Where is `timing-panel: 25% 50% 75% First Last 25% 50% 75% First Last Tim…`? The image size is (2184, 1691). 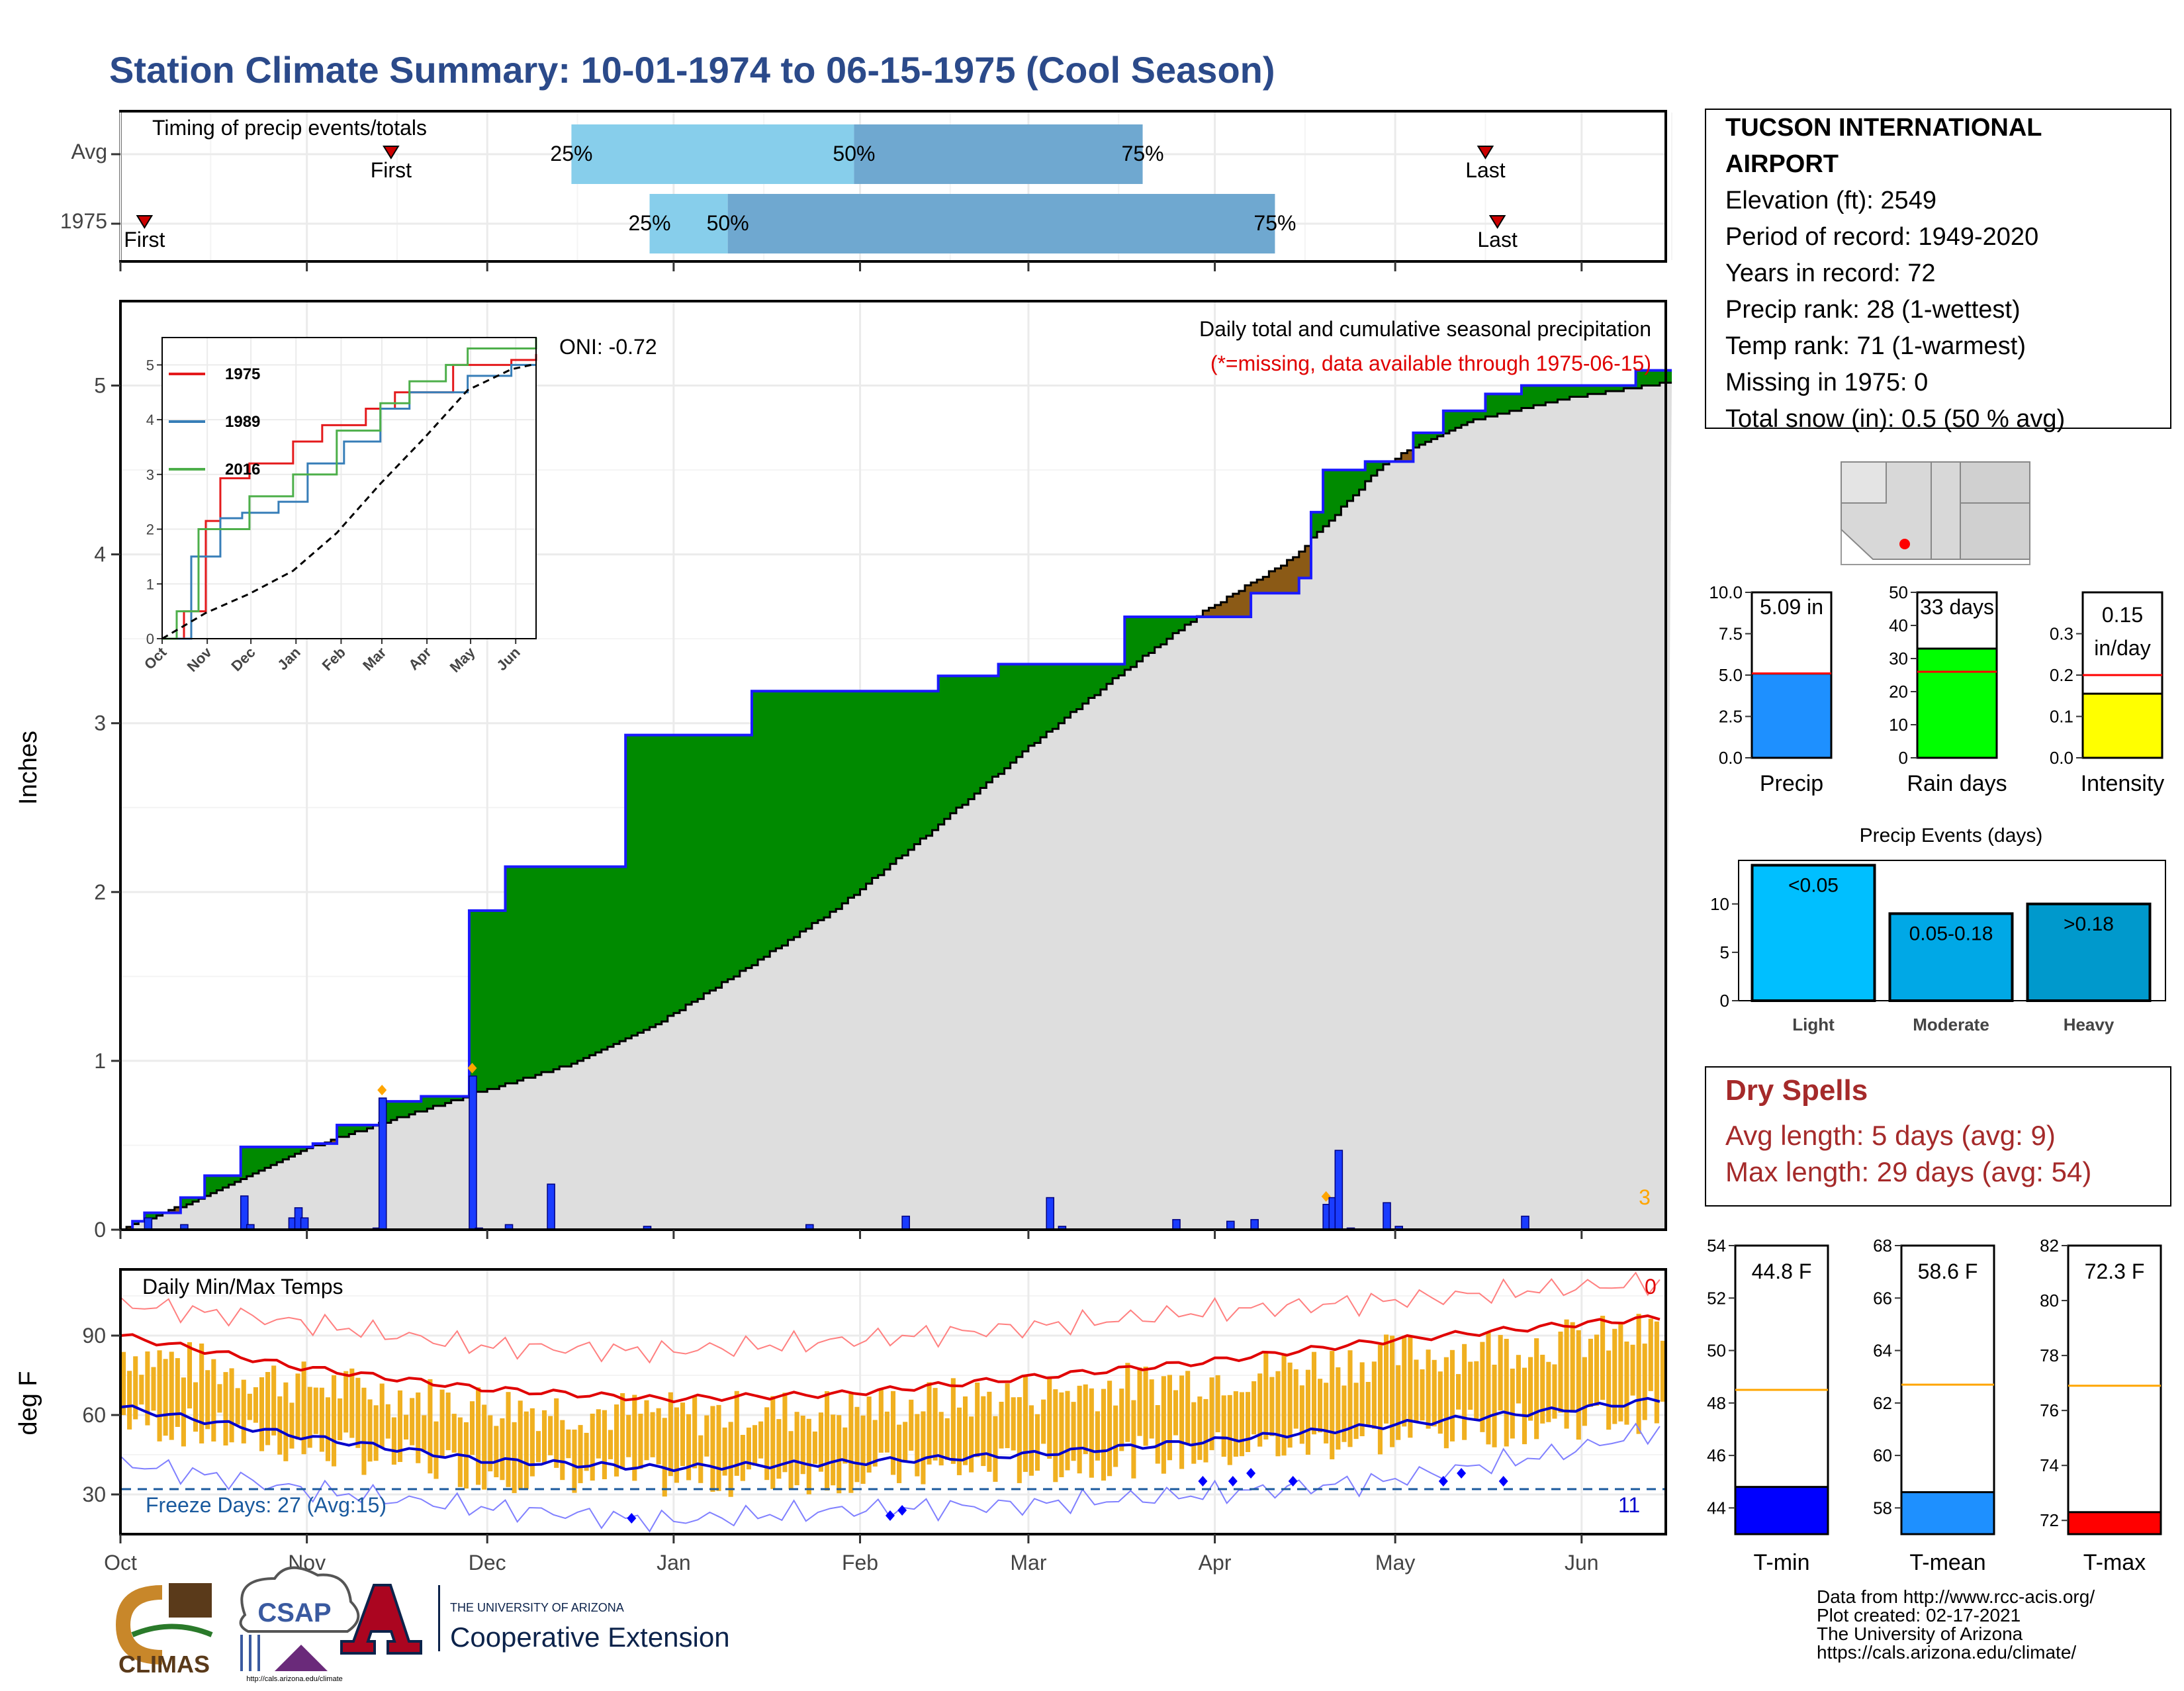
timing-panel: 25% 50% 75% First Last 25% 50% 75% First Last Tim… is located at coordinates (866, 190).